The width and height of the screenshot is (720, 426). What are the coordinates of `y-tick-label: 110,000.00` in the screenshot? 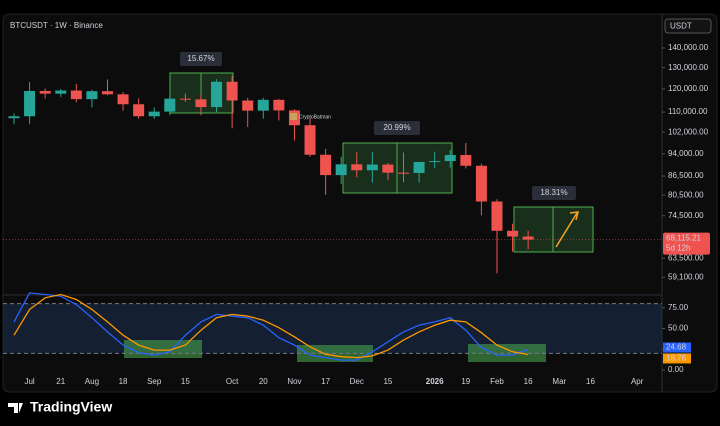 It's located at (688, 111).